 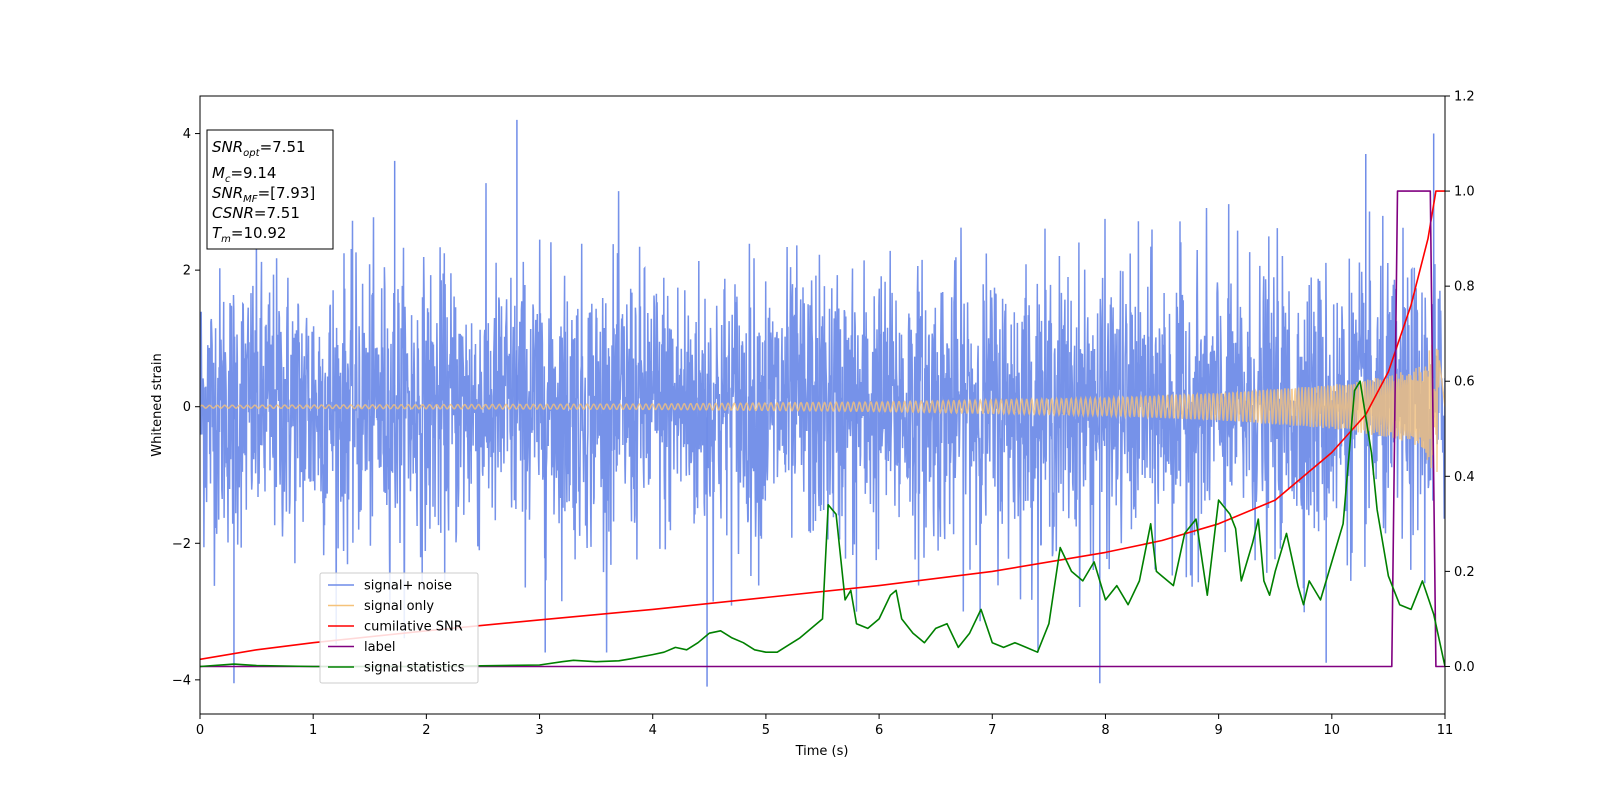 What do you see at coordinates (200, 730) in the screenshot?
I see `x-tick-label: 0` at bounding box center [200, 730].